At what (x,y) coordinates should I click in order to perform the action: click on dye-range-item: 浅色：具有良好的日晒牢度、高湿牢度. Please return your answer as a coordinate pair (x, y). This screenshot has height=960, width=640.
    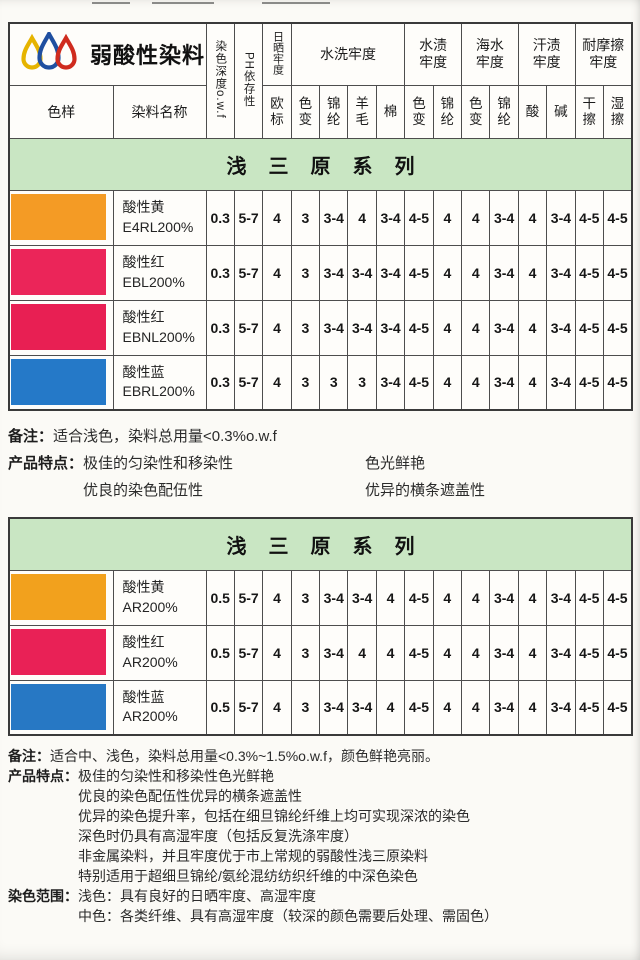
    Looking at the image, I should click on (197, 896).